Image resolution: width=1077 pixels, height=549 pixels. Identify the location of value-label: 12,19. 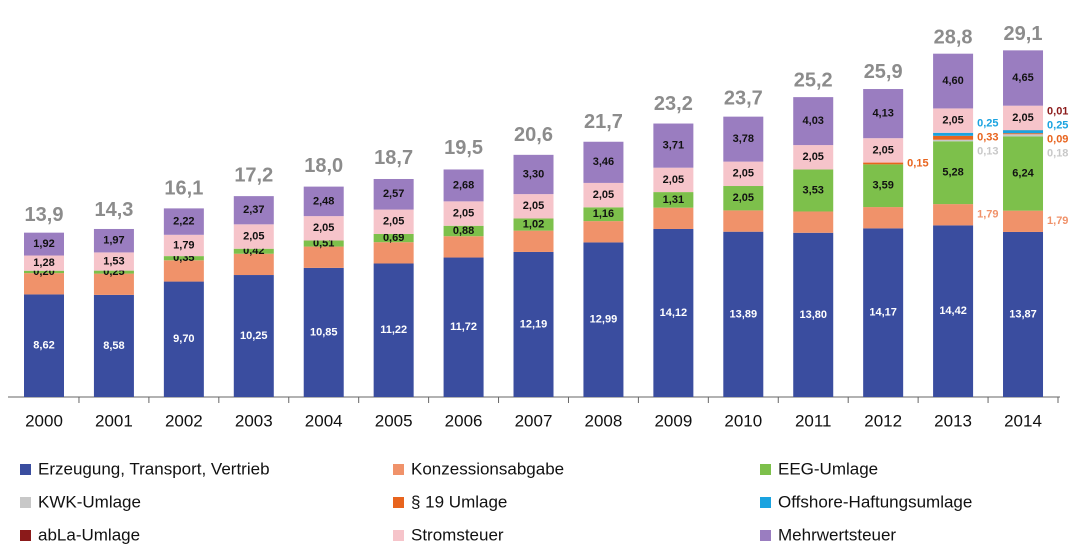
(534, 324).